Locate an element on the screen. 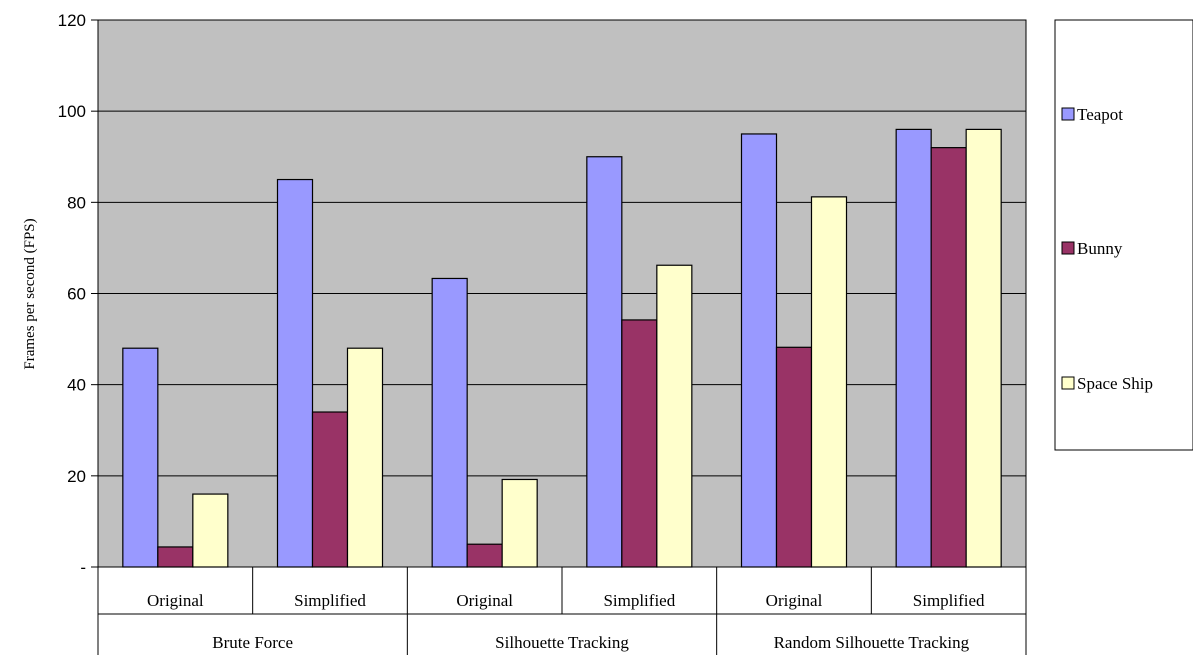  y-tick-label: 80 is located at coordinates (76, 202).